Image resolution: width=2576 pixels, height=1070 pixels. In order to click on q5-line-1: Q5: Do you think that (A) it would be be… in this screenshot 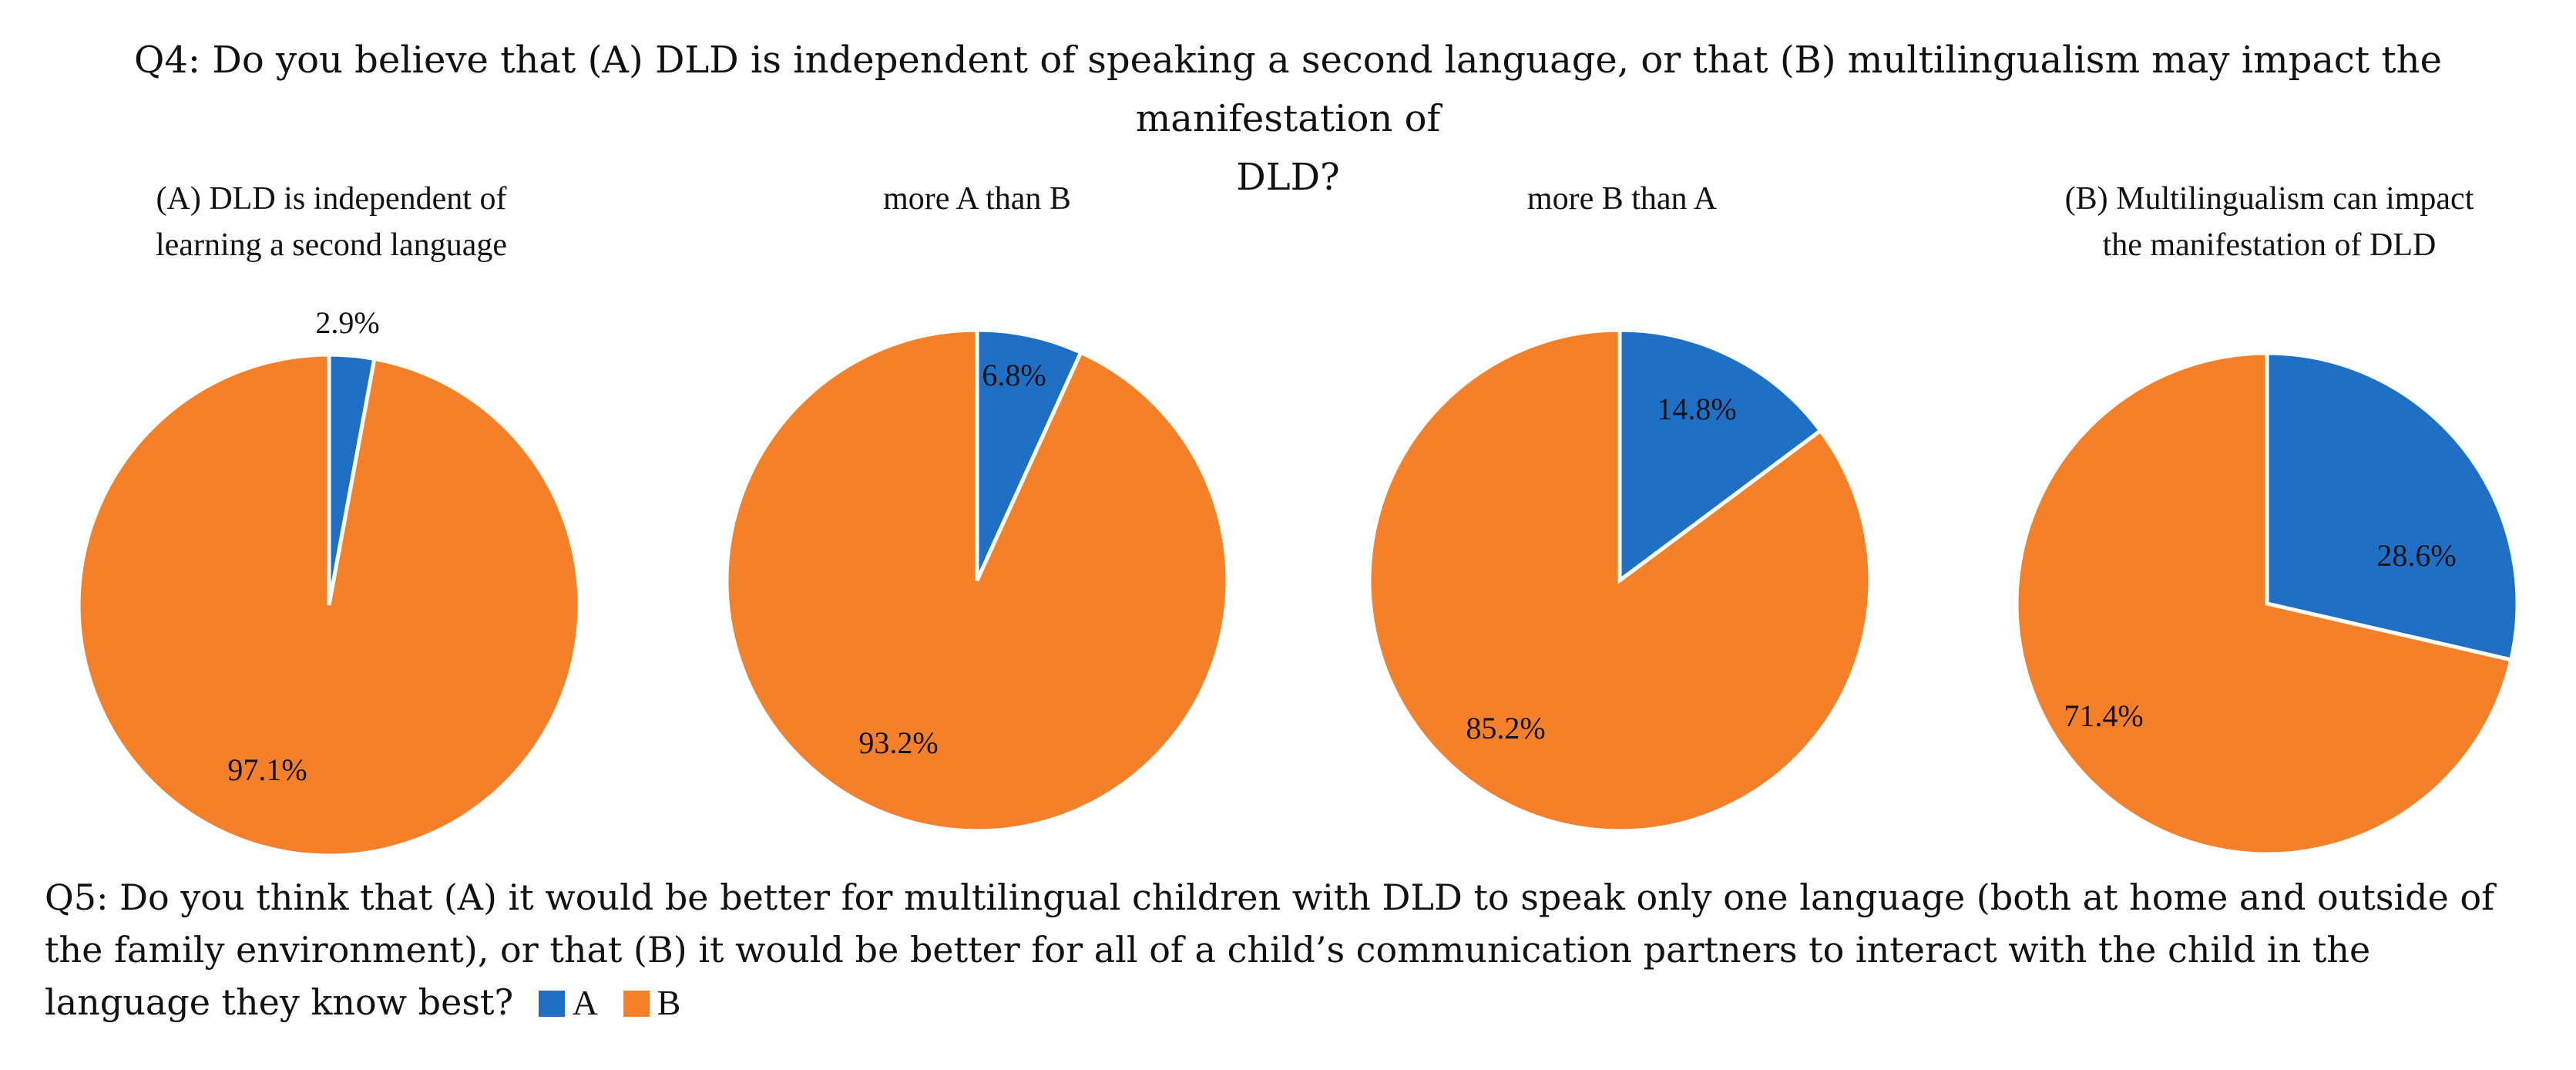, I will do `click(1270, 897)`.